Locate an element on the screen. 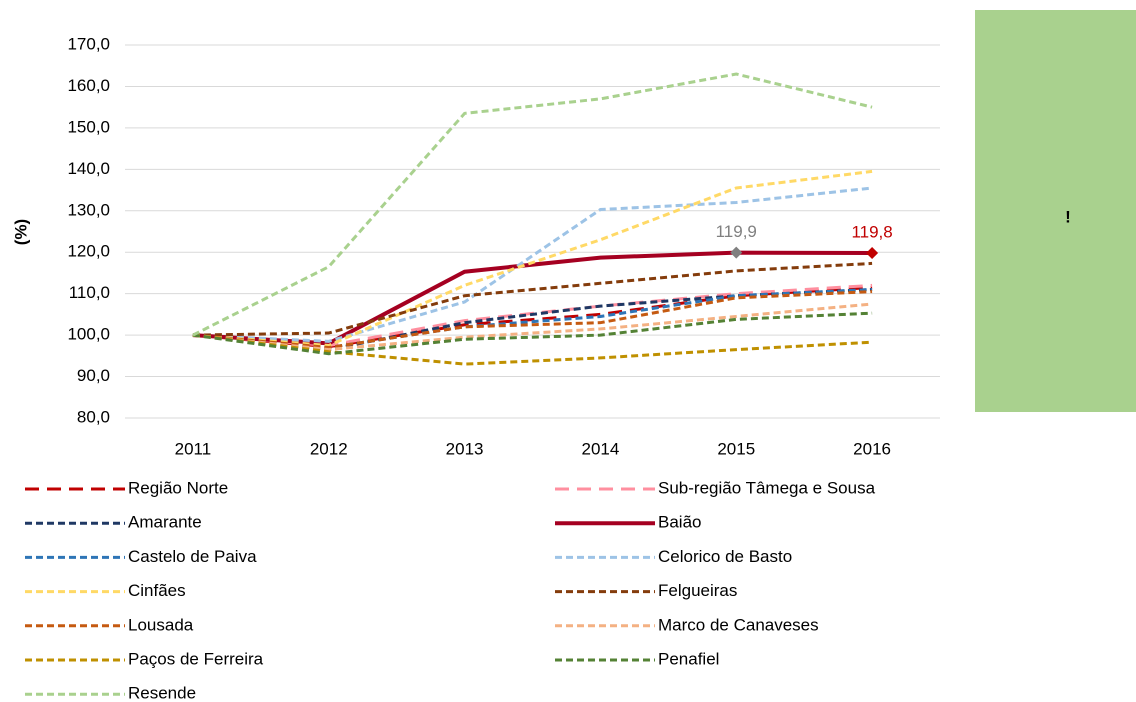 The width and height of the screenshot is (1136, 702). legend-label: Marco de Canaveses is located at coordinates (738, 624).